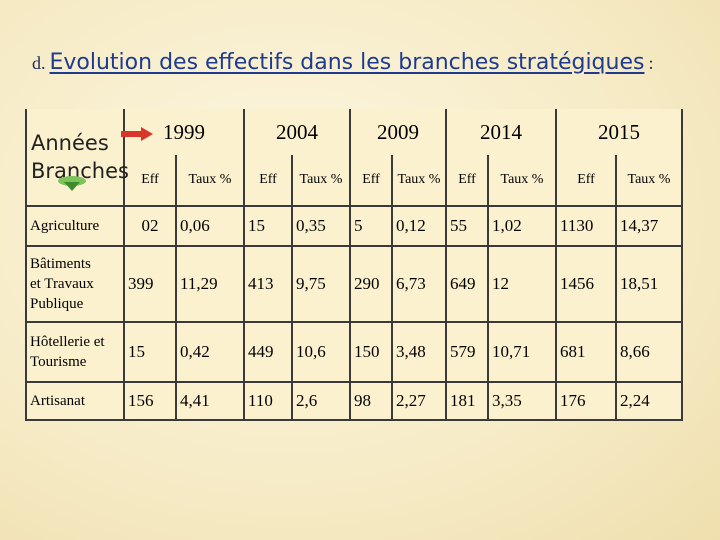 The height and width of the screenshot is (540, 720). What do you see at coordinates (268, 284) in the screenshot?
I see `table-cell: 413` at bounding box center [268, 284].